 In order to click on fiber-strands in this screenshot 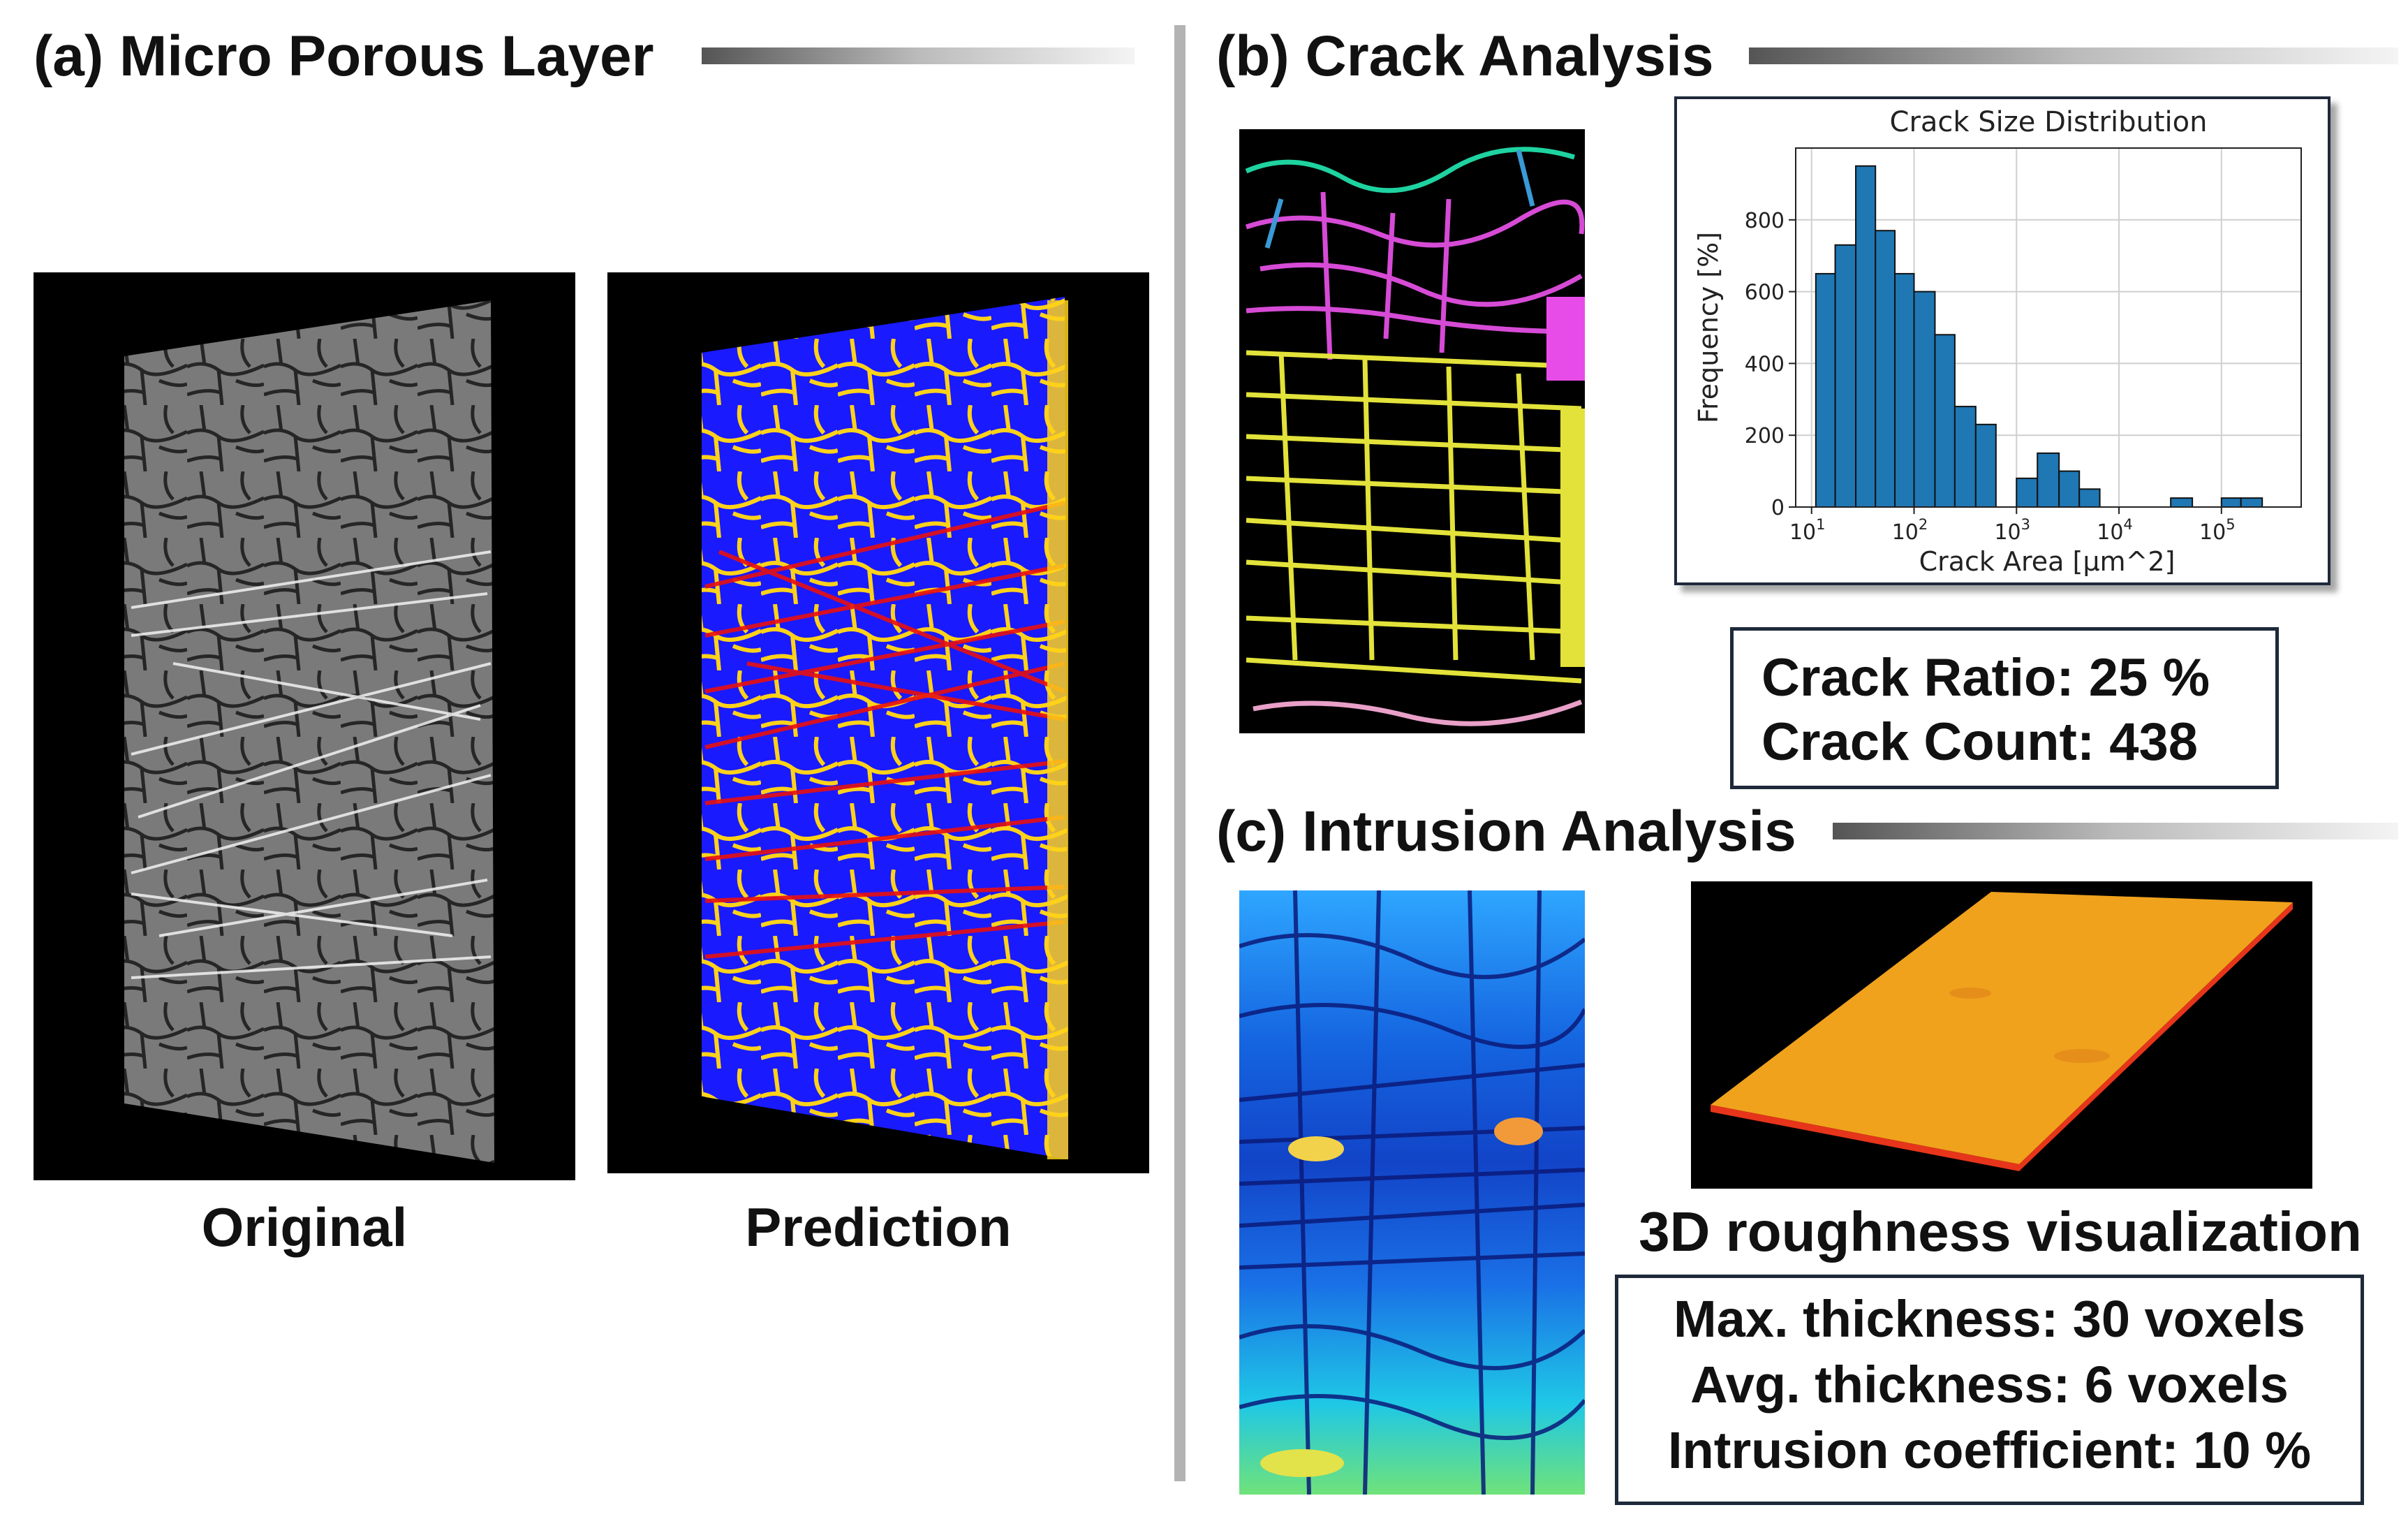, I will do `click(311, 764)`.